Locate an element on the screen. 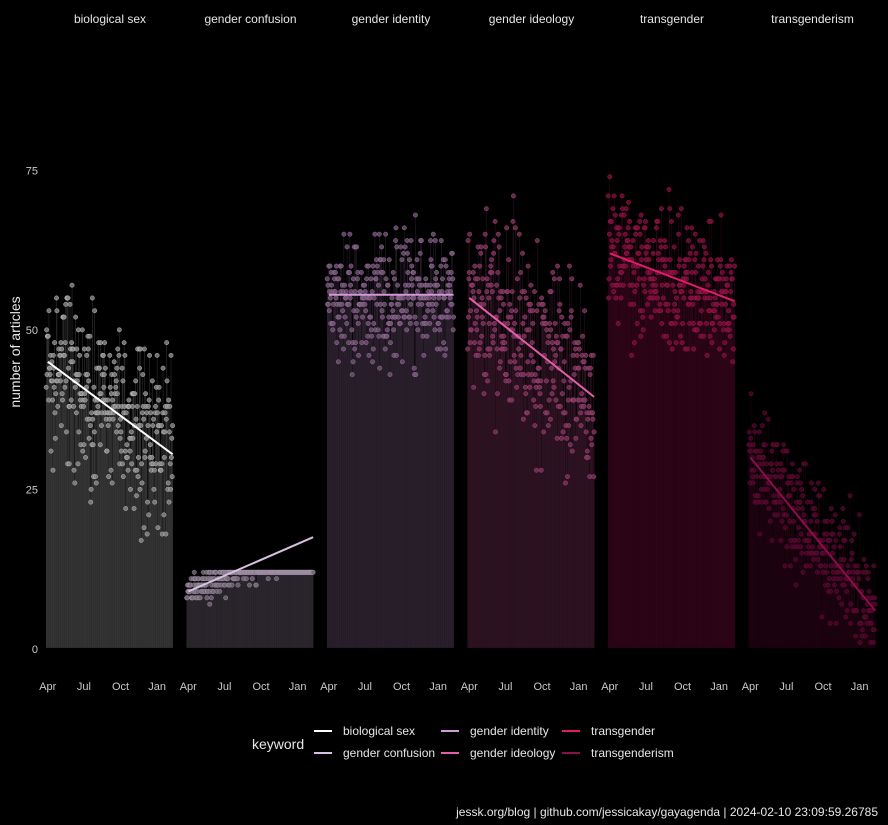 The image size is (888, 825). facet-panel: gender confusion Apr Jul Oct Jan is located at coordinates (248, 352).